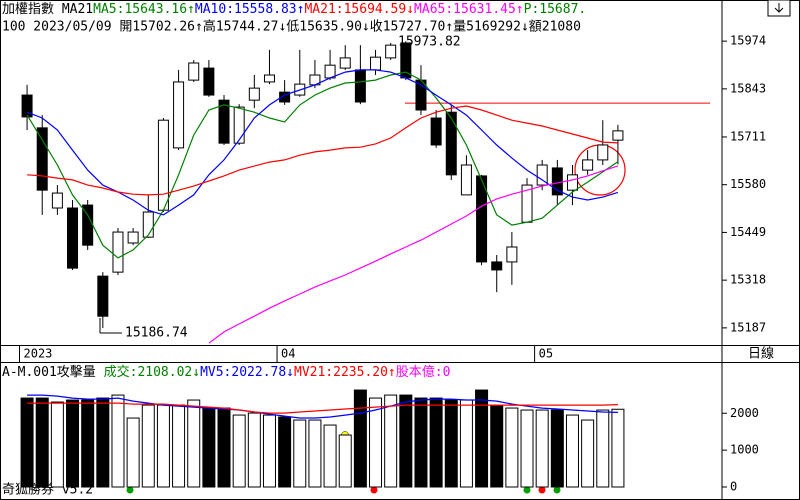 This screenshot has height=500, width=800. Describe the element at coordinates (423, 372) in the screenshot. I see `header-item: 股本億:0` at that location.